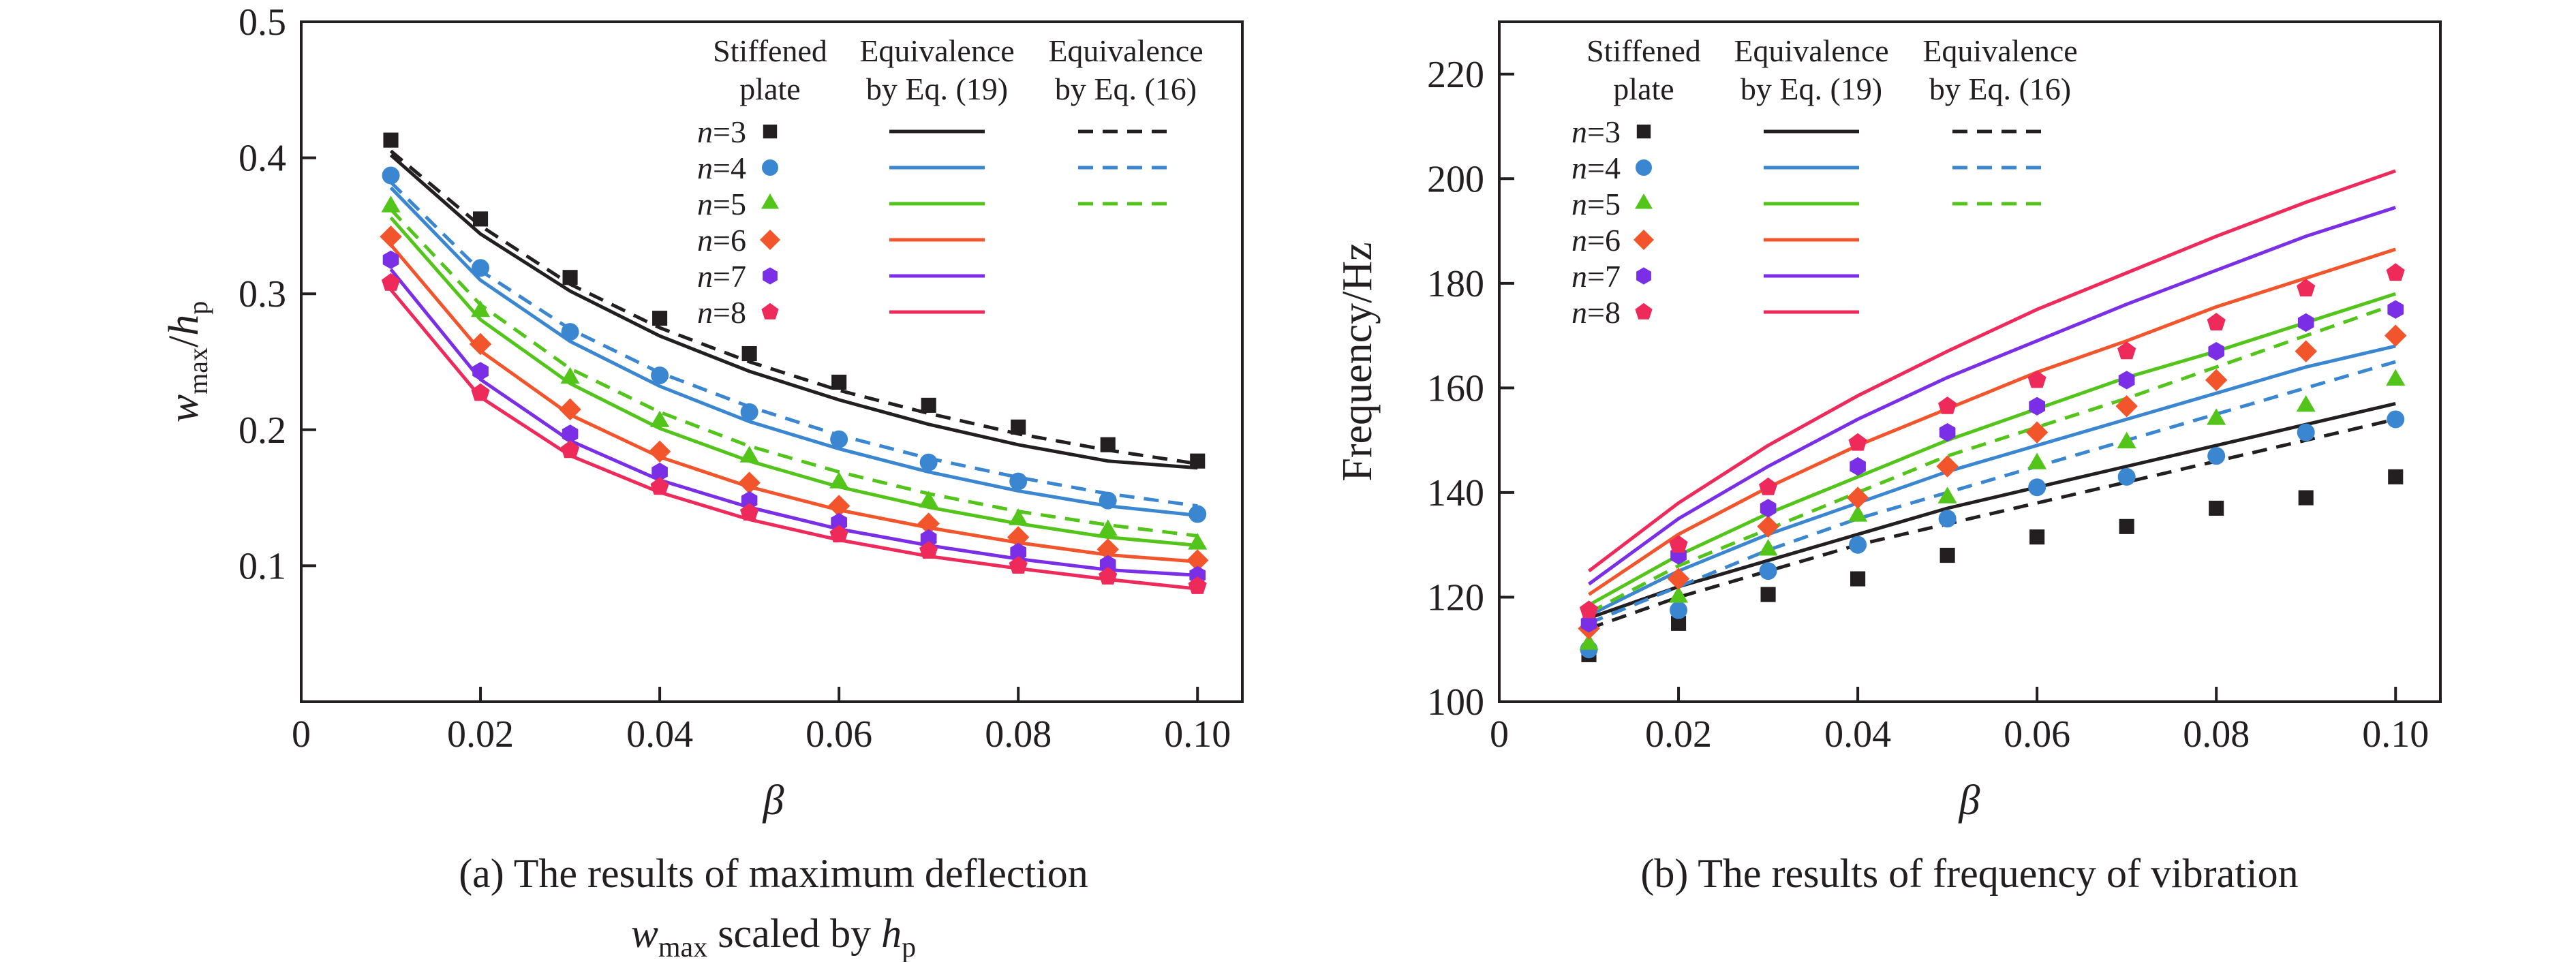  What do you see at coordinates (262, 430) in the screenshot?
I see `y-tick-label: 0.2` at bounding box center [262, 430].